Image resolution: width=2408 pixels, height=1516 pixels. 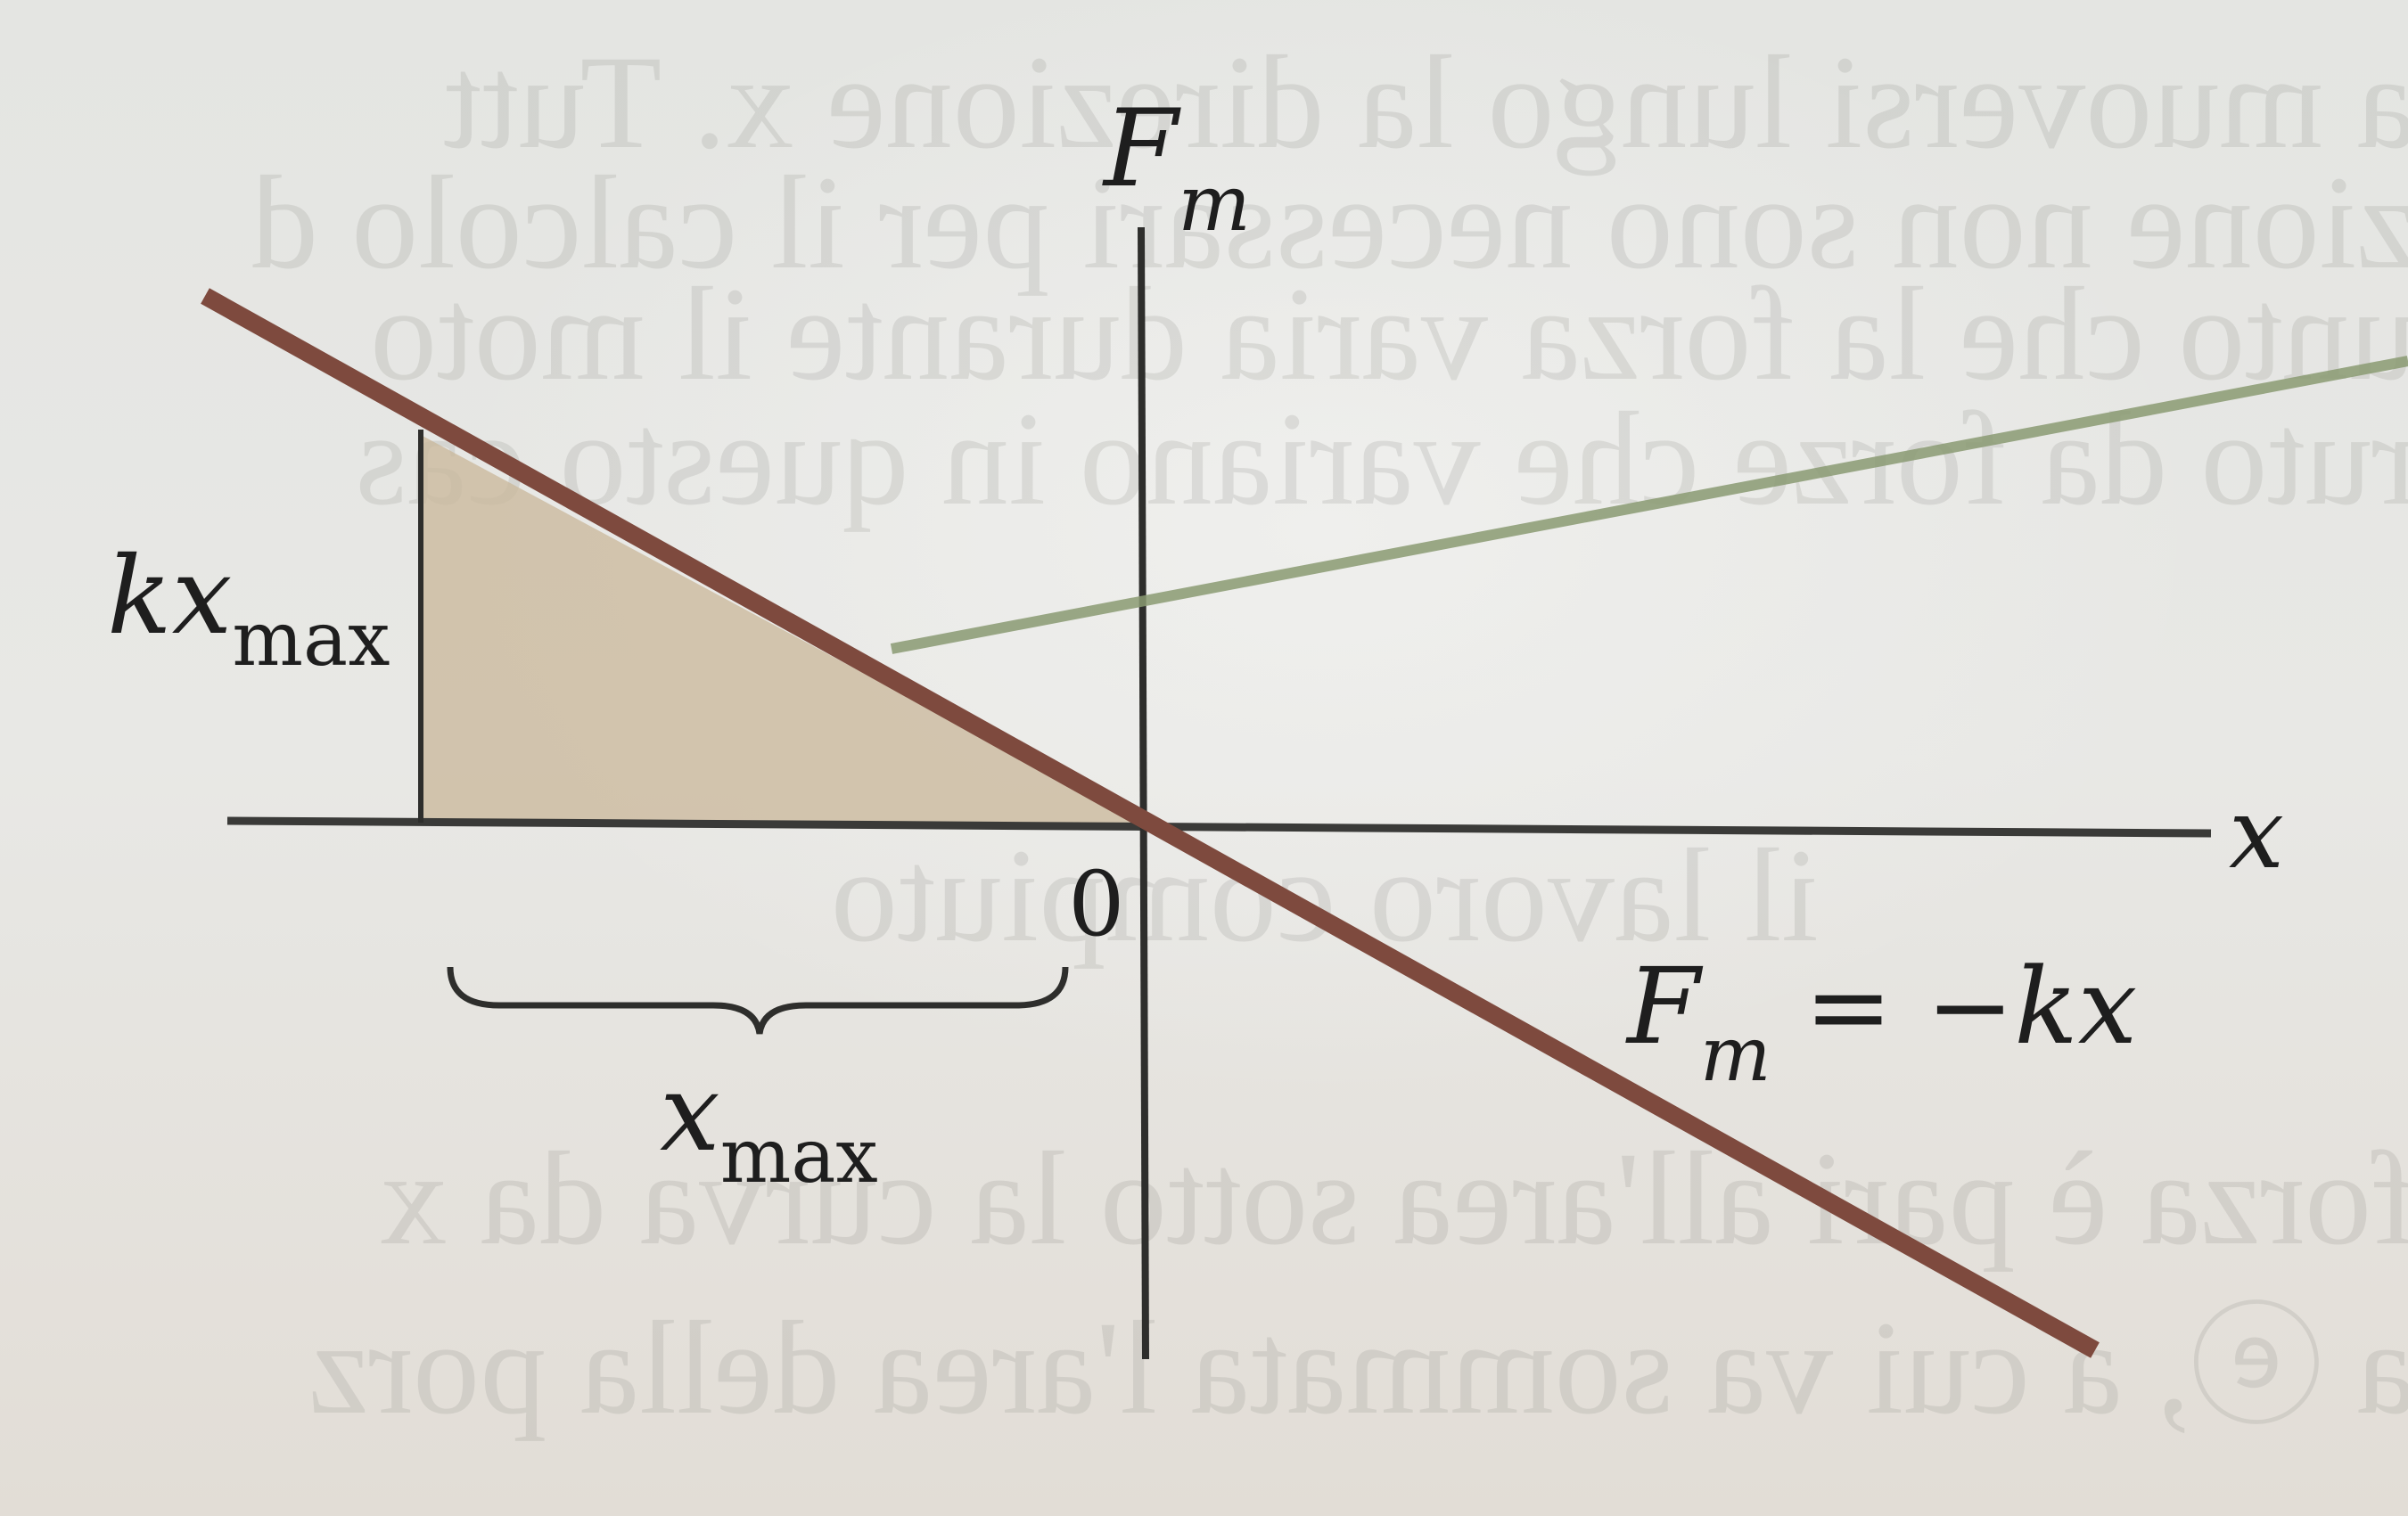 What do you see at coordinates (1144, 793) in the screenshot?
I see `y-axis` at bounding box center [1144, 793].